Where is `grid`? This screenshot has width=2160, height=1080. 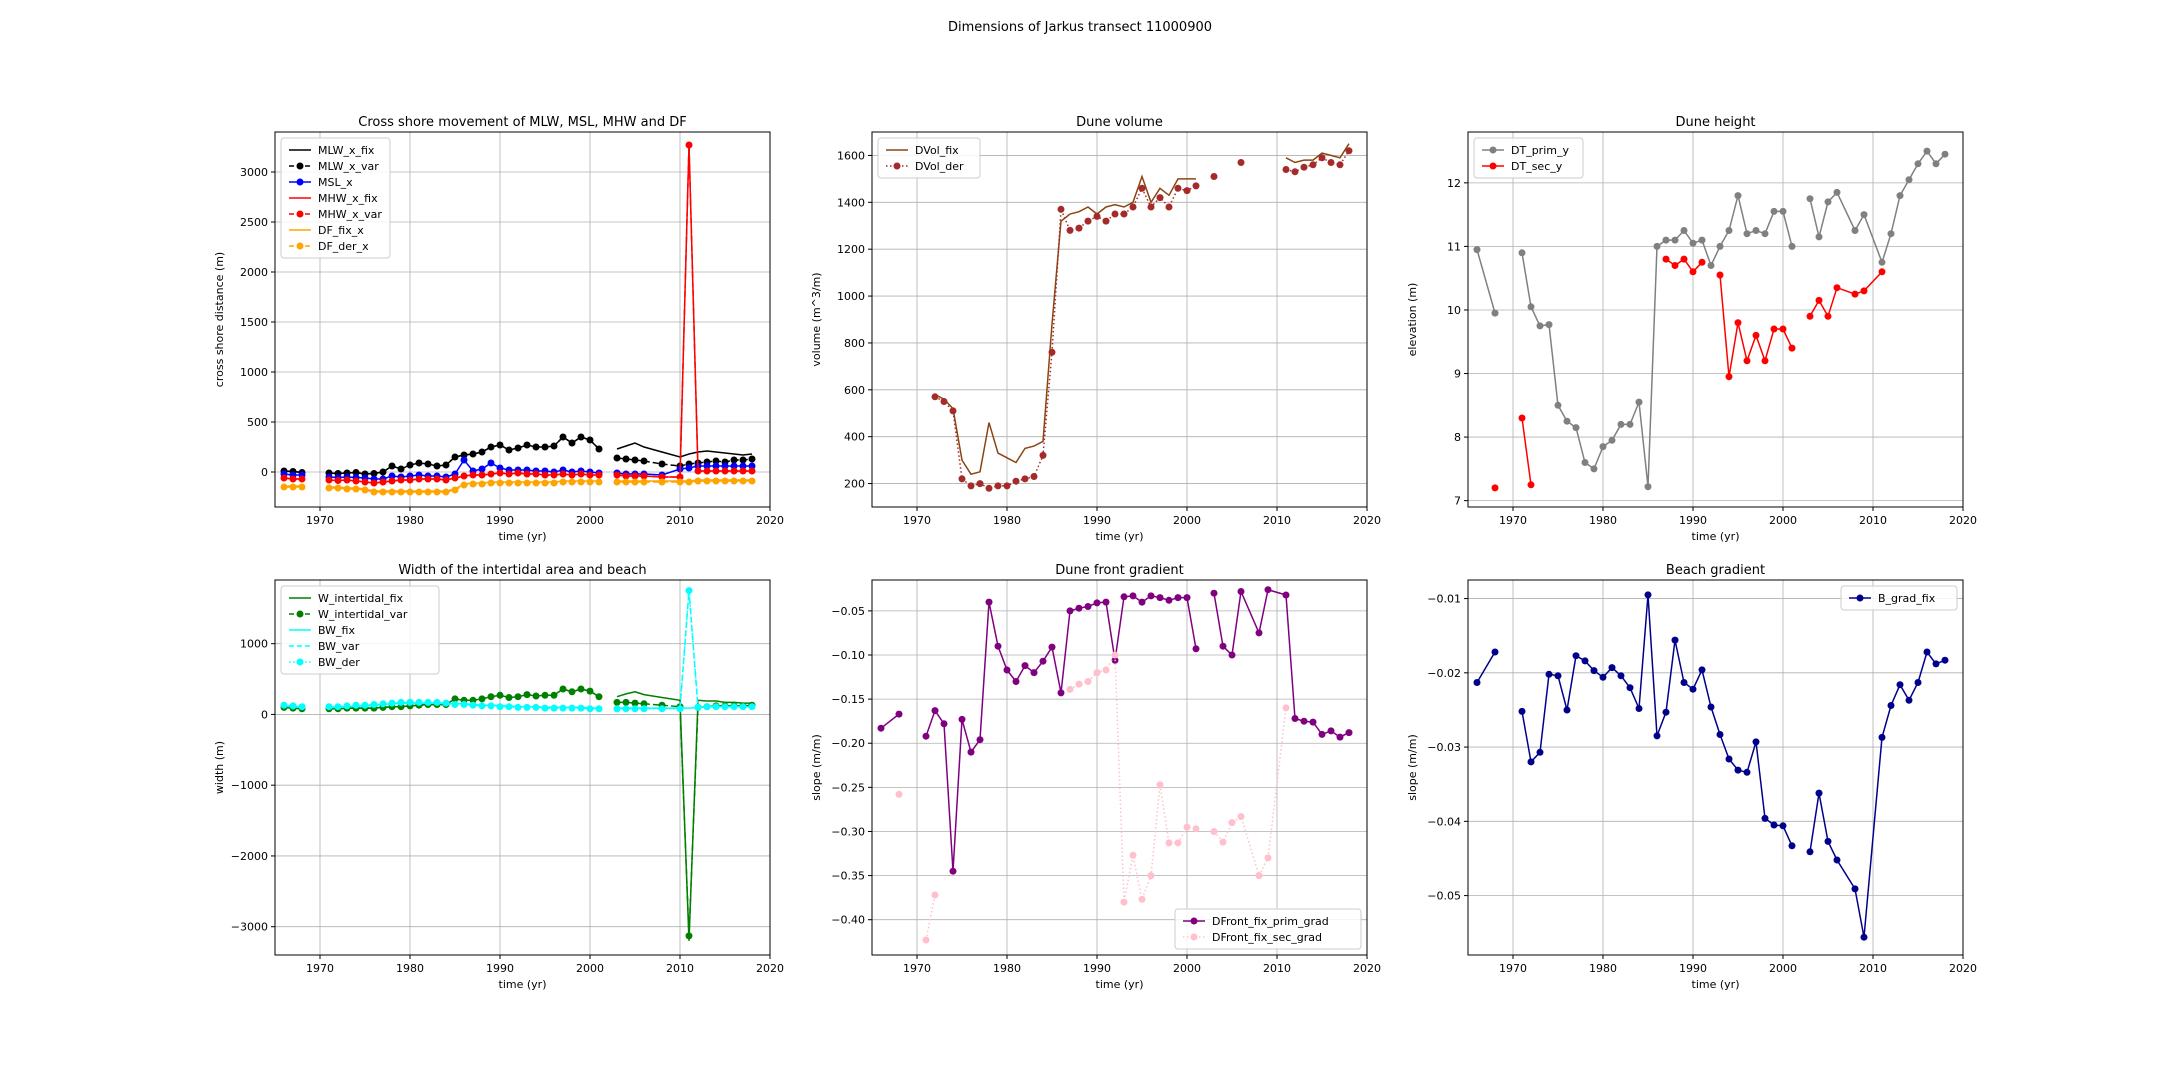 grid is located at coordinates (1716, 319).